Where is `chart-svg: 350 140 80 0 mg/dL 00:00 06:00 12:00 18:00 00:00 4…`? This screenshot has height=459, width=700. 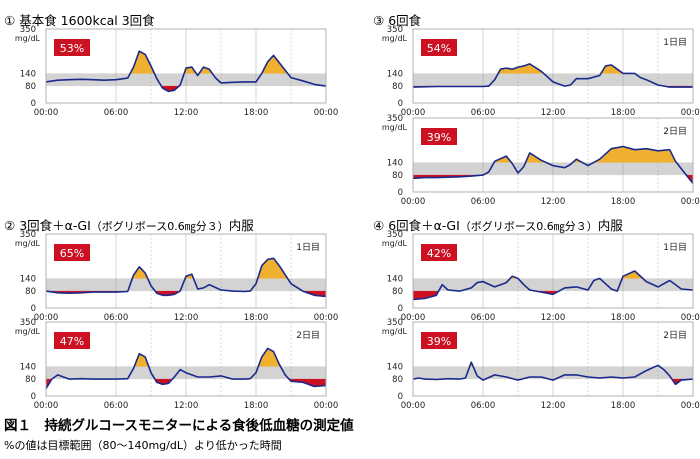
chart-svg: 350 140 80 0 mg/dL 00:00 06:00 12:00 18:00 00:00 4… is located at coordinates (176, 364).